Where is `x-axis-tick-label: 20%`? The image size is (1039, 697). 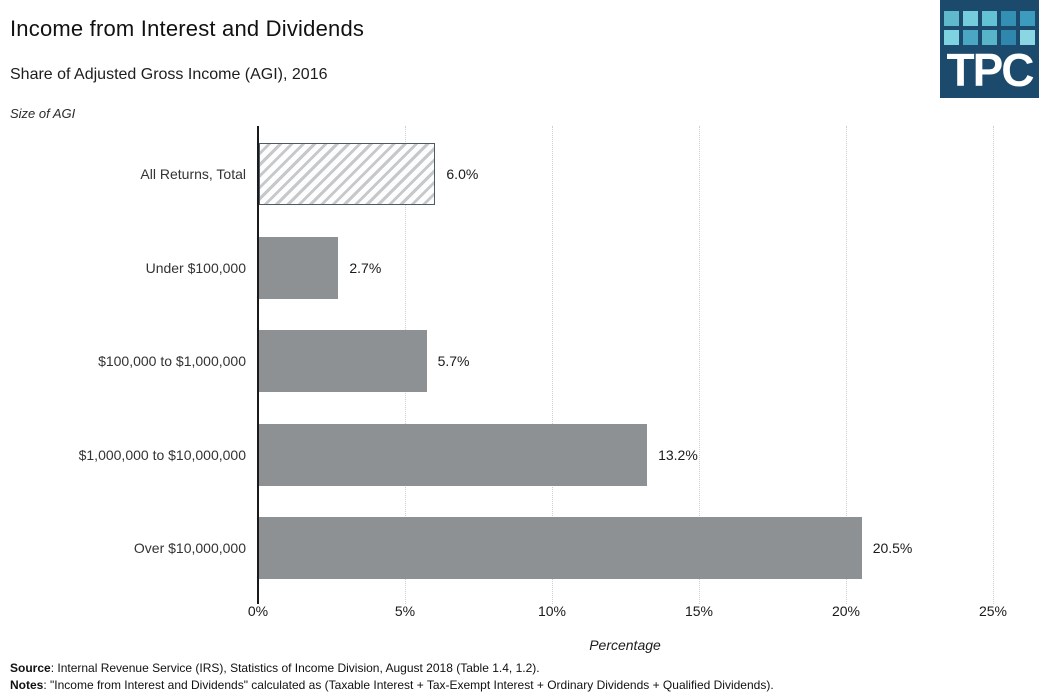 x-axis-tick-label: 20% is located at coordinates (846, 611).